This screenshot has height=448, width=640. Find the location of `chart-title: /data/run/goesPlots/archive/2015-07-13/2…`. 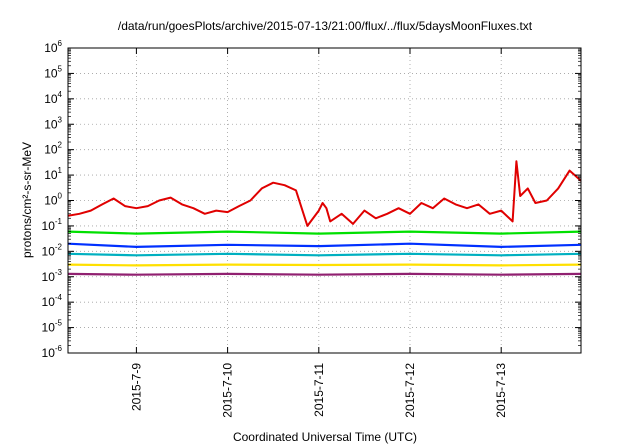

chart-title: /data/run/goesPlots/archive/2015-07-13/2… is located at coordinates (325, 26).